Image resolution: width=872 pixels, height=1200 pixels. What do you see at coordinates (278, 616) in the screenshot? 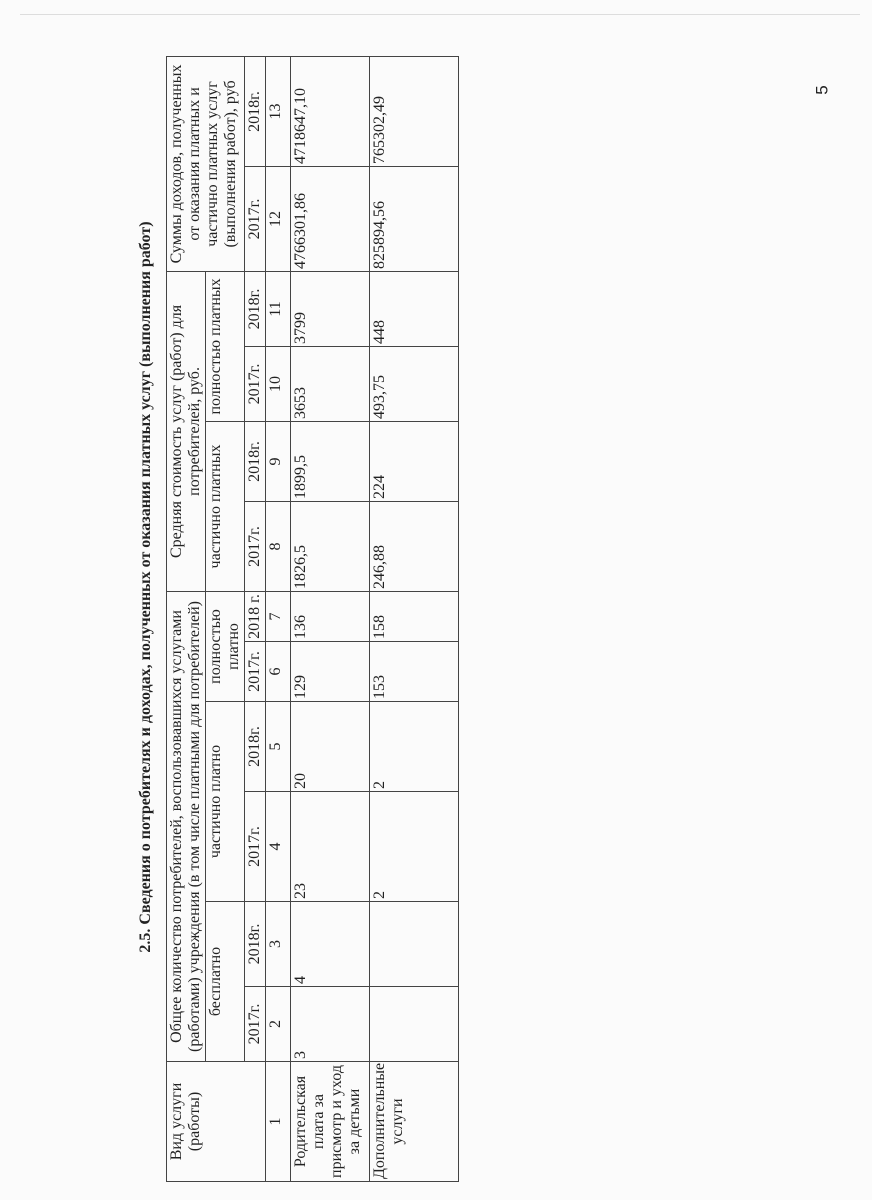
I see `column-number: 7` at bounding box center [278, 616].